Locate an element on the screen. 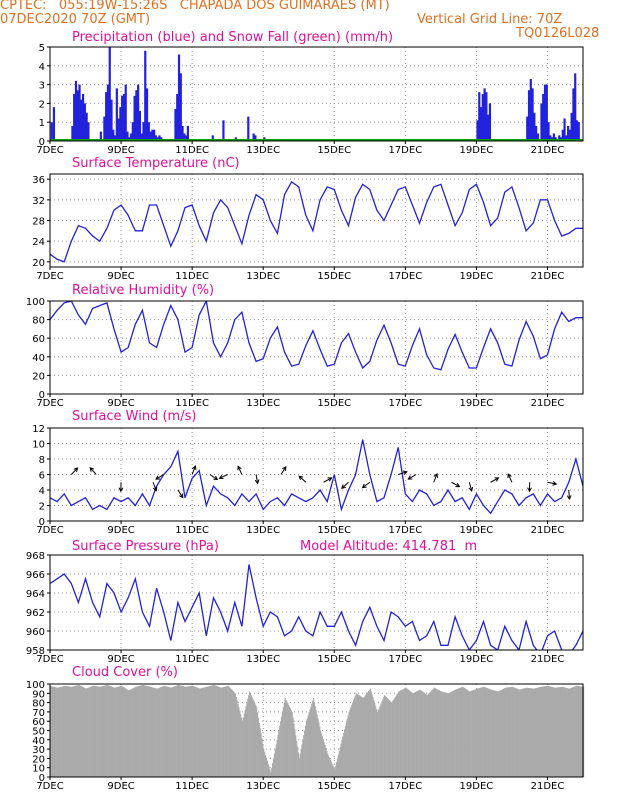  y-tick-label: 5 is located at coordinates (42, 48).